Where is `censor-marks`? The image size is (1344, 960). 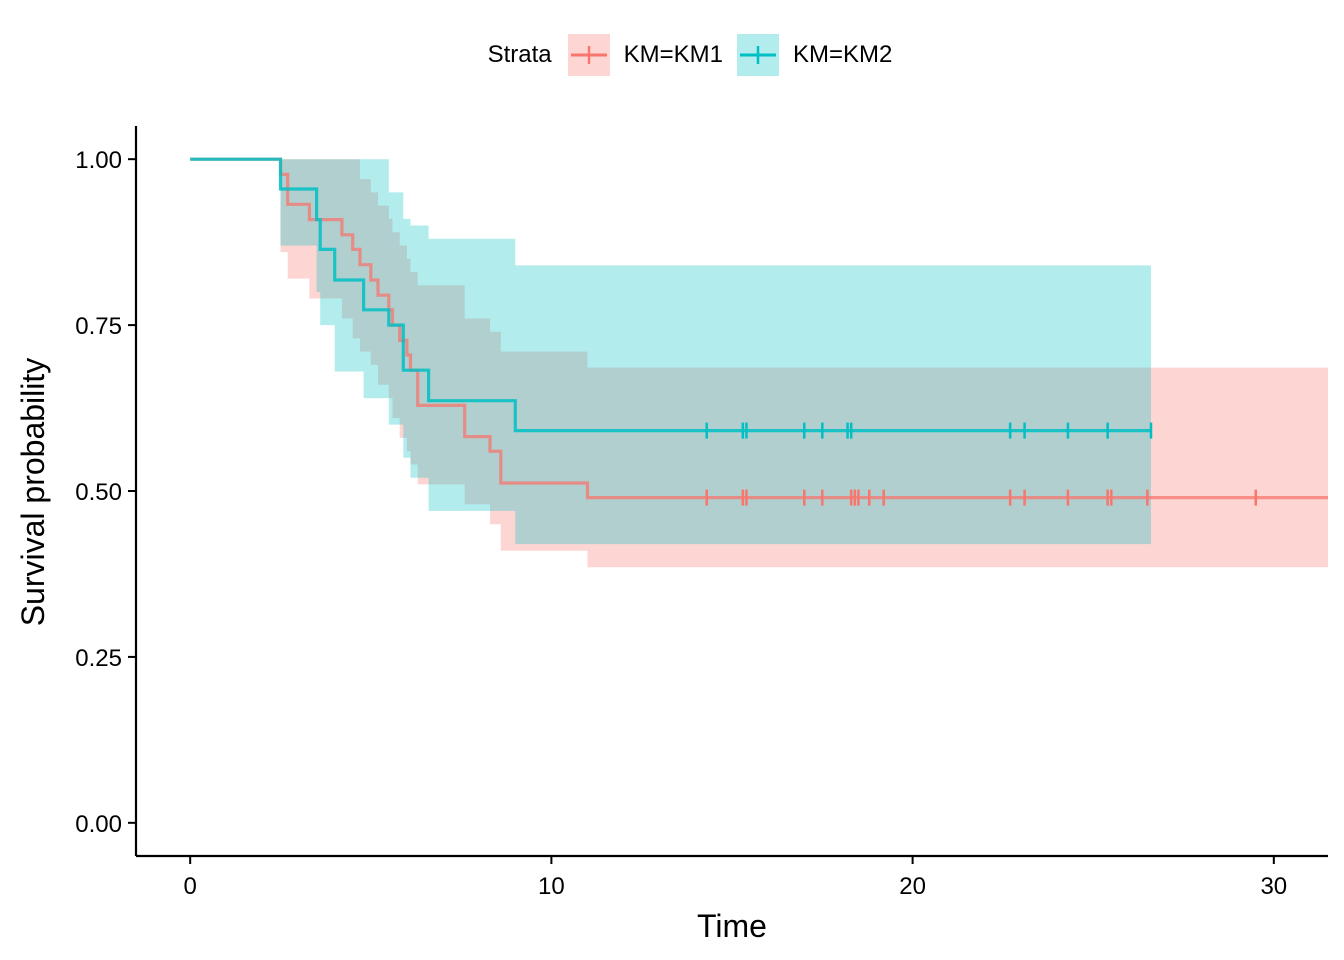 censor-marks is located at coordinates (981, 464).